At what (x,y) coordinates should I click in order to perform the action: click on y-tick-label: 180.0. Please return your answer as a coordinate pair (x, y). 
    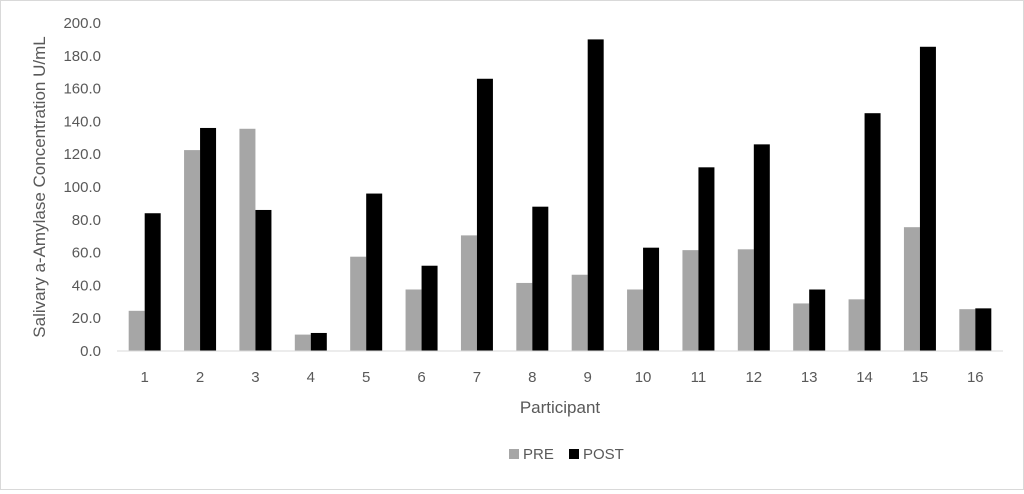
    Looking at the image, I should click on (82, 56).